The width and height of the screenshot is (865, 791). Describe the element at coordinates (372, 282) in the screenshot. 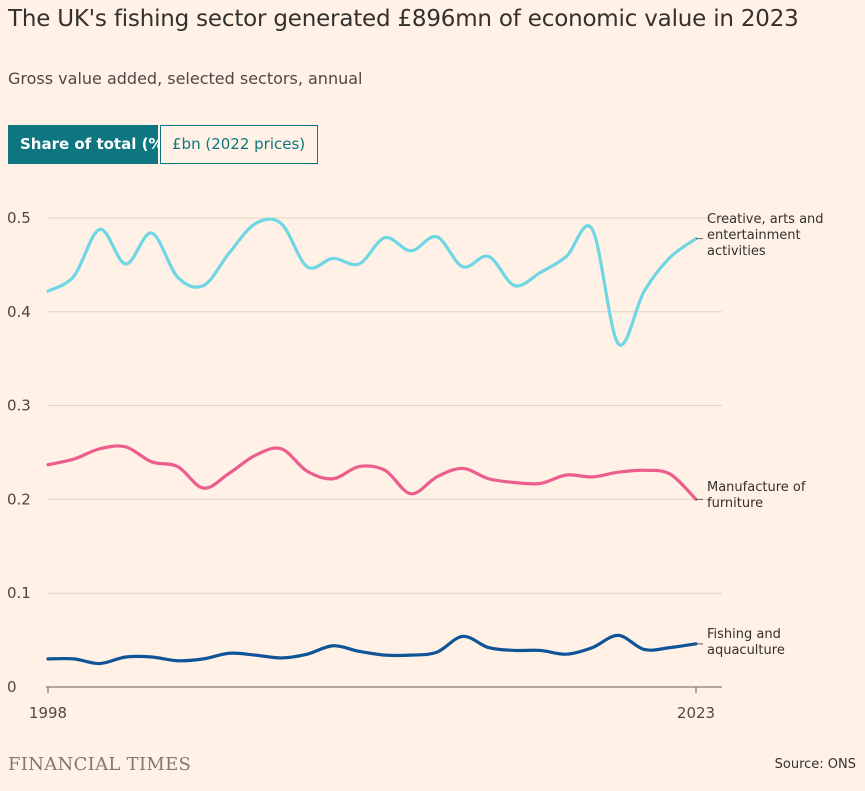

I see `series-line-creative` at that location.